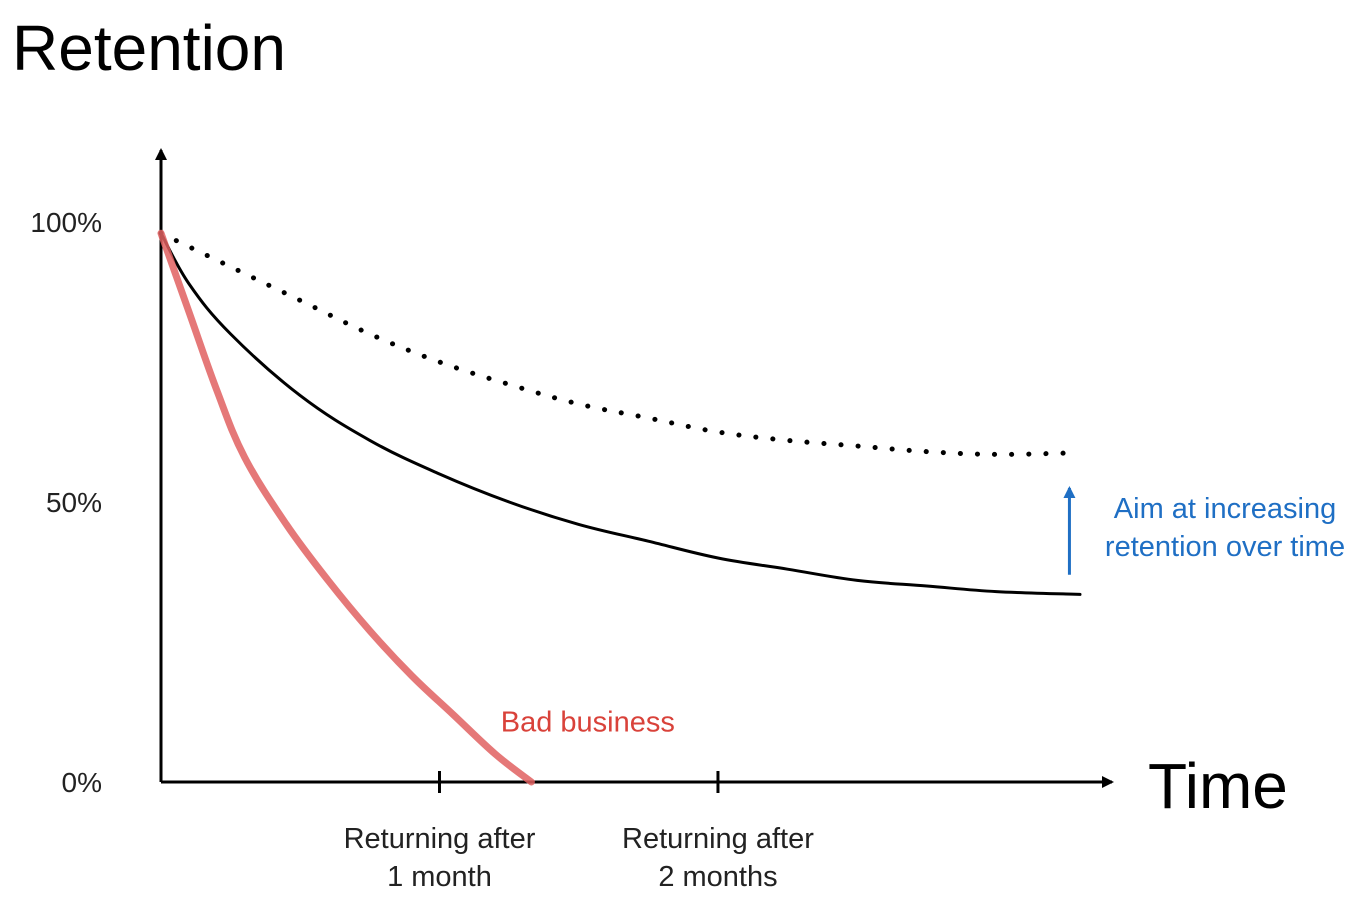 The height and width of the screenshot is (917, 1372). Describe the element at coordinates (1218, 786) in the screenshot. I see `x-axis-title: Time` at that location.